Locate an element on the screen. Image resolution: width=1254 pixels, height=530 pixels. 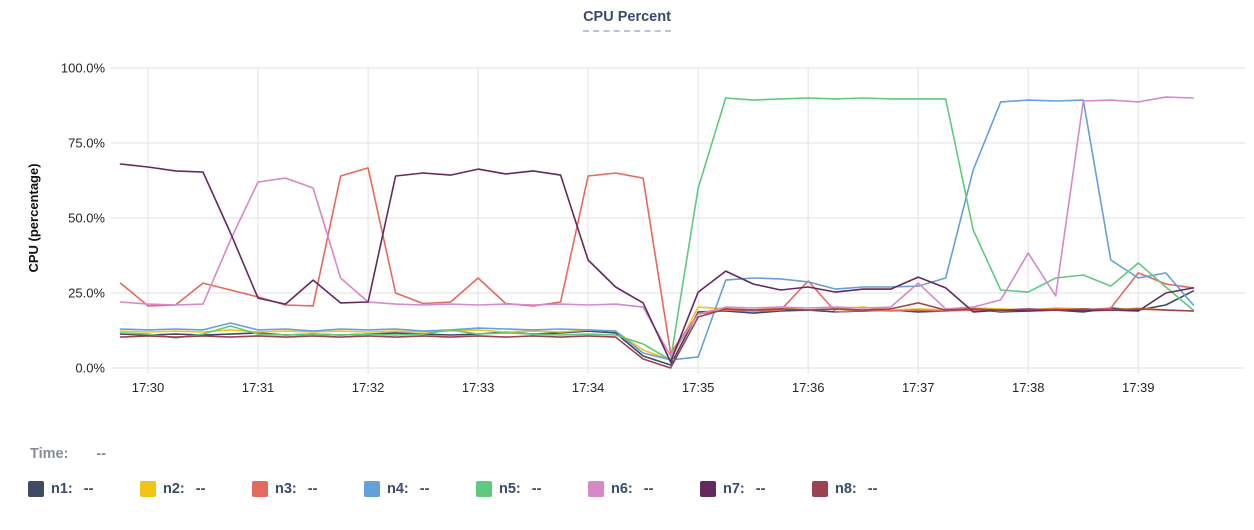
legend-value-n5: -- is located at coordinates (536, 489).